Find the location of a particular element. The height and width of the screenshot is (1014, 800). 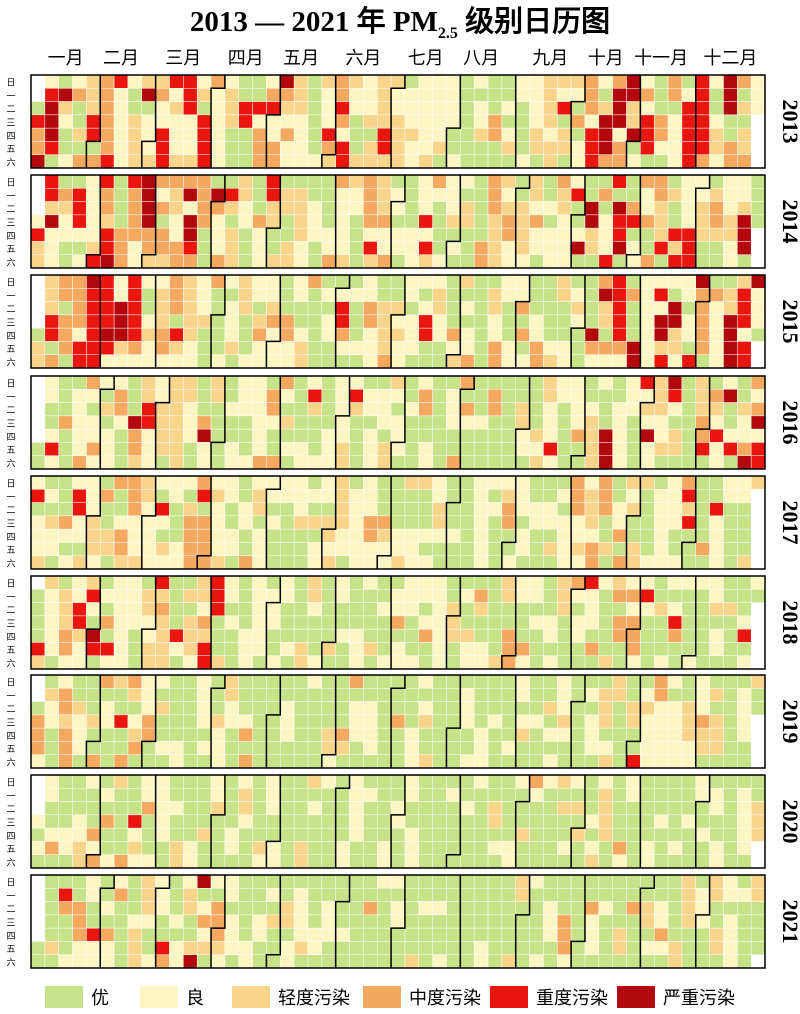

month-label: 十二月 is located at coordinates (730, 58).